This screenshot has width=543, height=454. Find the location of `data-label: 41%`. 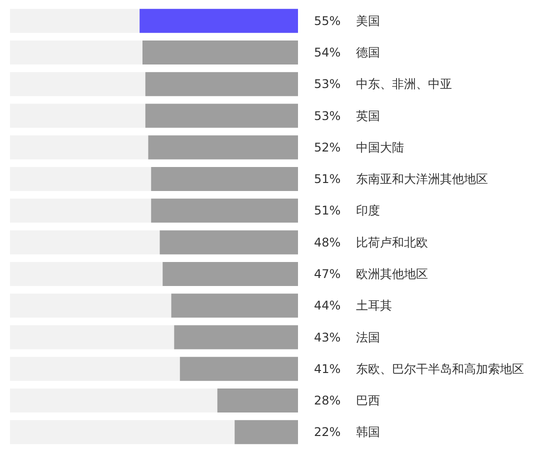

data-label: 41% is located at coordinates (327, 369).